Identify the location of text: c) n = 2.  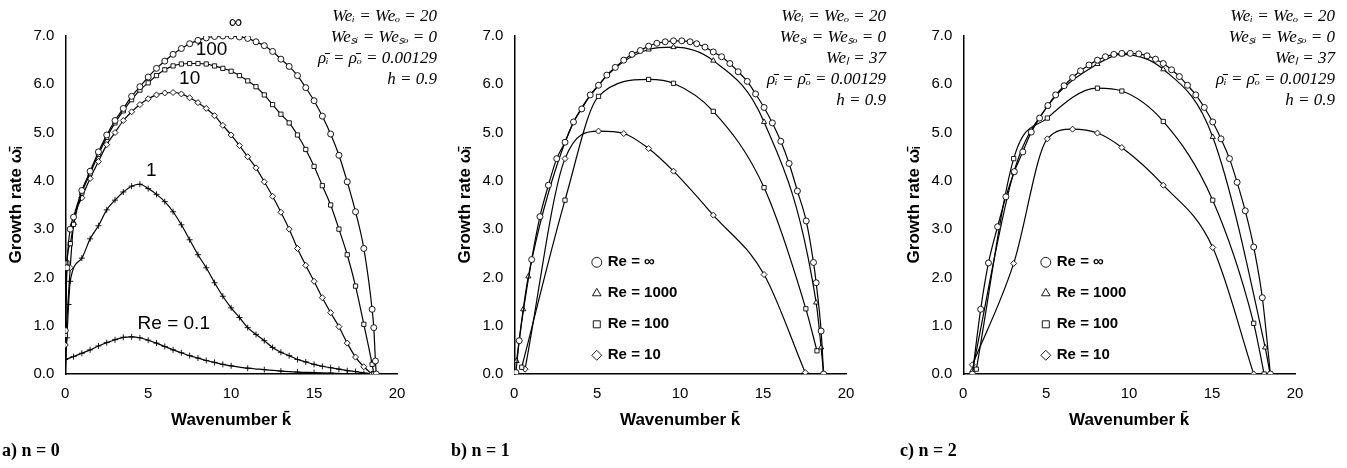
(928, 450).